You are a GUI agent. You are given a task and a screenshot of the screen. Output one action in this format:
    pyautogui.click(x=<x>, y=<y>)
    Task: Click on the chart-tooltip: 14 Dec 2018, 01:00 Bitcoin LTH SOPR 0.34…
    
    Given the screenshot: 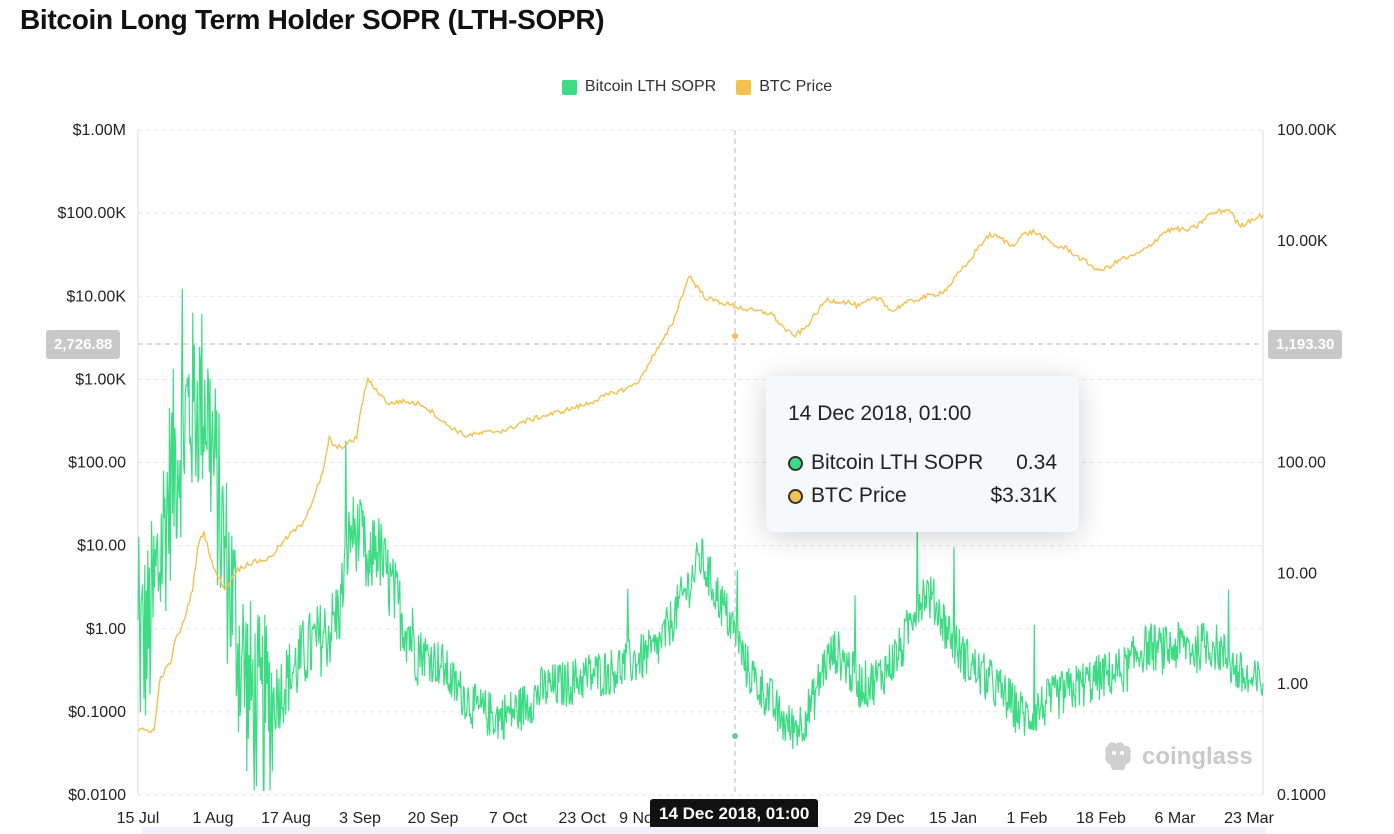 What is the action you would take?
    pyautogui.click(x=922, y=454)
    